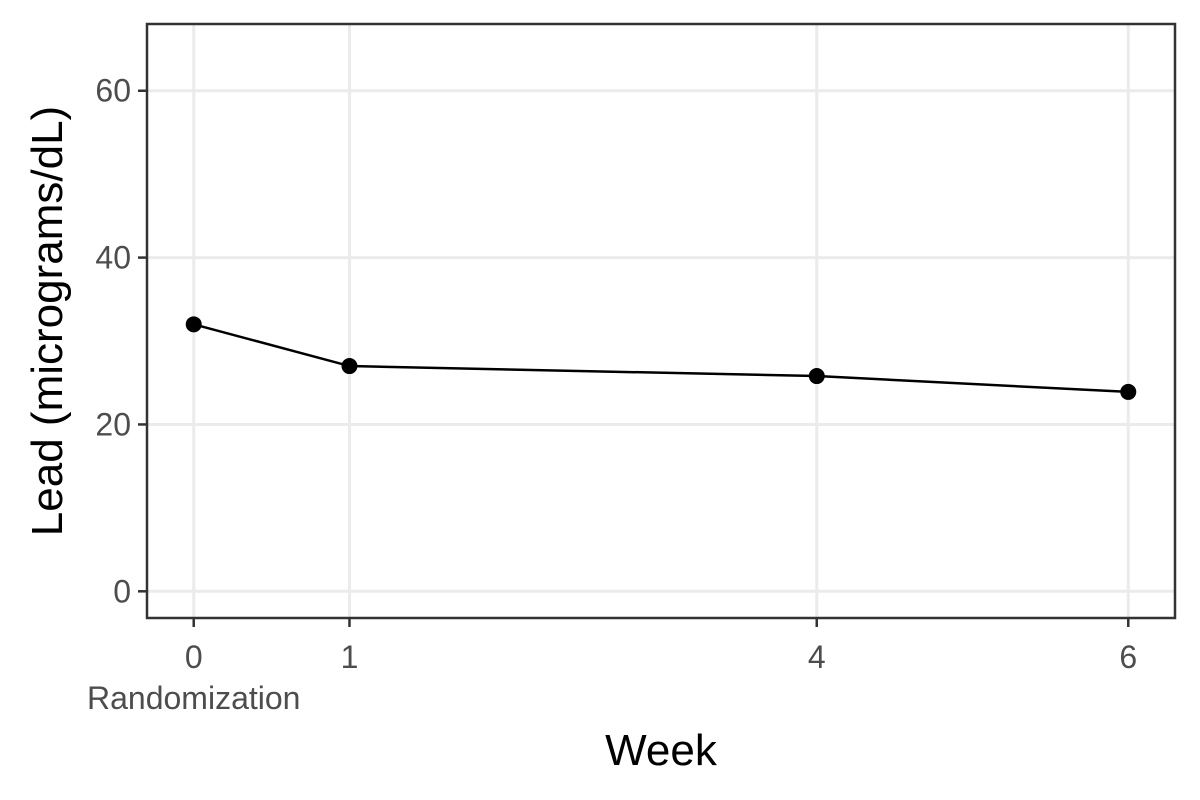  What do you see at coordinates (113, 424) in the screenshot?
I see `y-tick-label: 20` at bounding box center [113, 424].